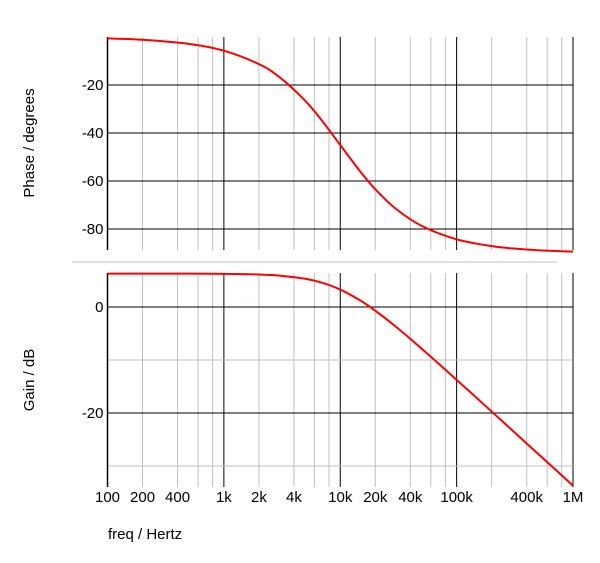  I want to click on y-tick-label: -80, so click(93, 229).